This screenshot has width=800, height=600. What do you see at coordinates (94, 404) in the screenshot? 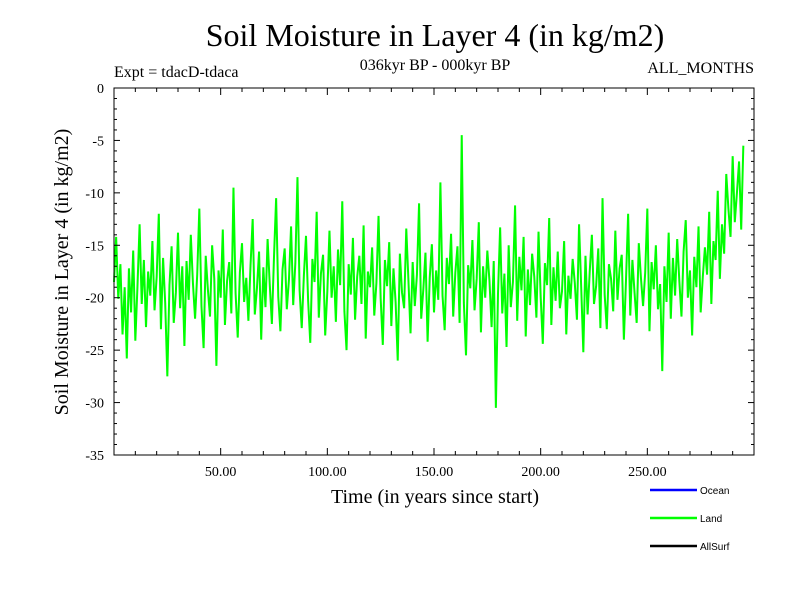
I see `y-tick-label: -30` at bounding box center [94, 404].